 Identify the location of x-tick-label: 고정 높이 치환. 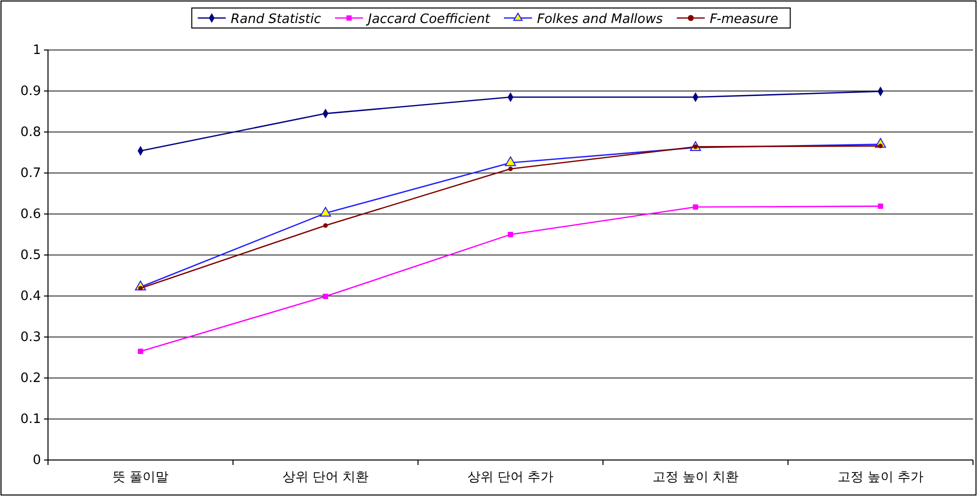
(695, 478).